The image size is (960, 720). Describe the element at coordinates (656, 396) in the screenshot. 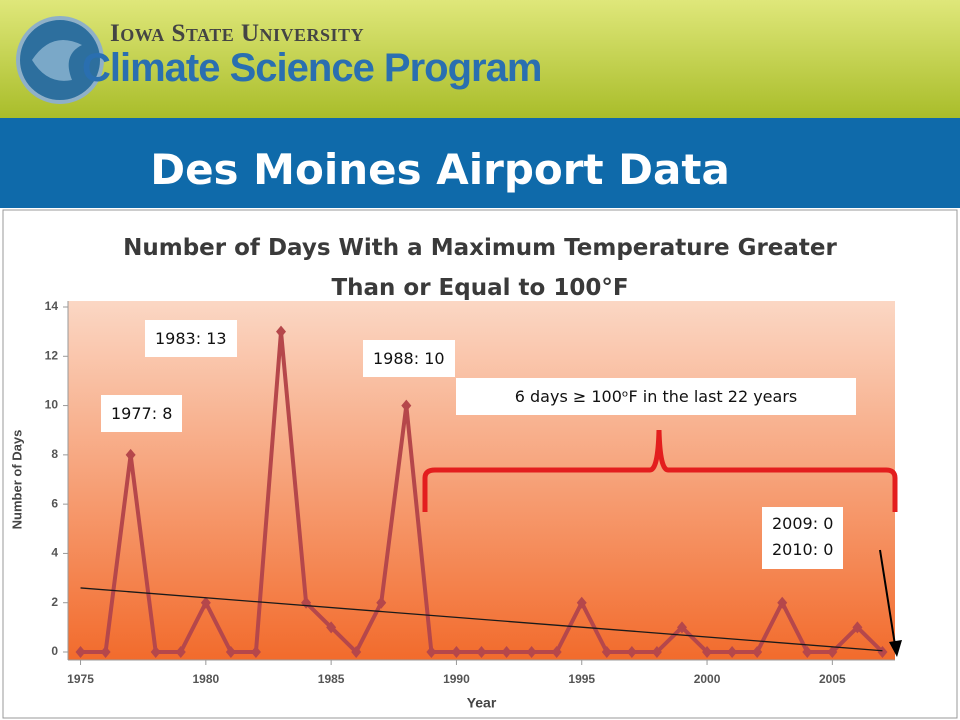

I see `annotation: 6 days ≥ 100ᵒF in the last 22 years` at that location.